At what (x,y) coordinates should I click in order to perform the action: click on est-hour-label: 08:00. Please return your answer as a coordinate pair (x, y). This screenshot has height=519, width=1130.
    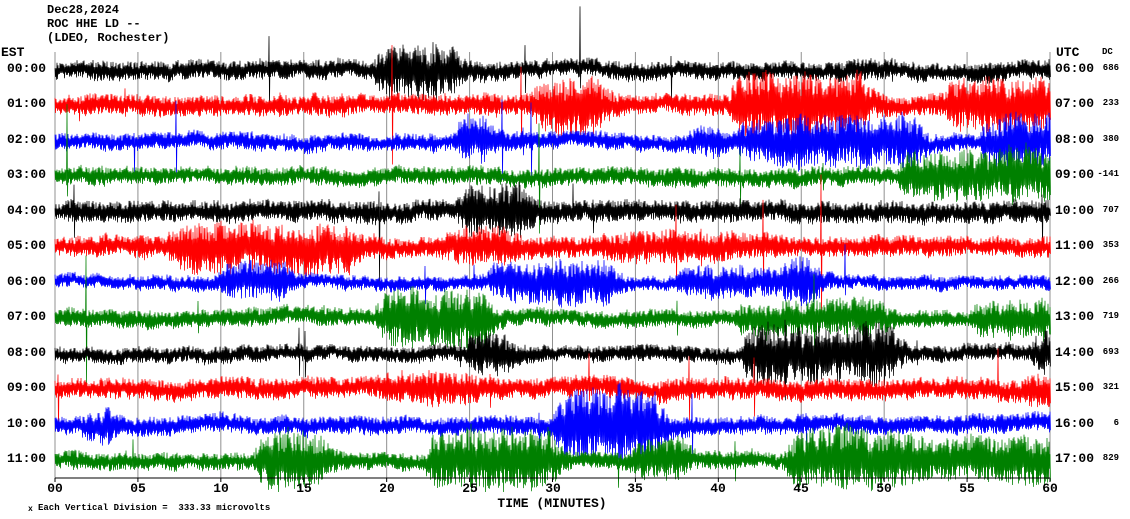
    Looking at the image, I should click on (26, 352).